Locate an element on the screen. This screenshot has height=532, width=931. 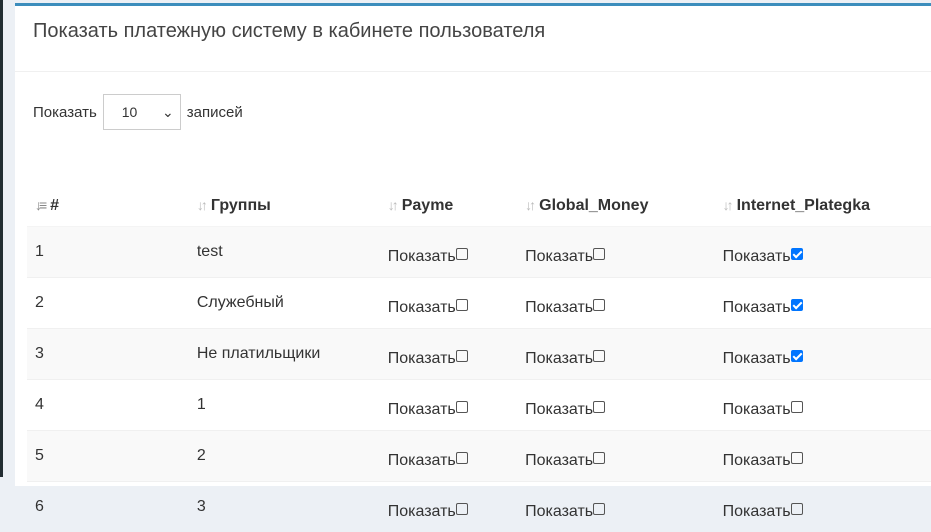
column-header-3: ↓↑ Global_Money is located at coordinates (615, 206).